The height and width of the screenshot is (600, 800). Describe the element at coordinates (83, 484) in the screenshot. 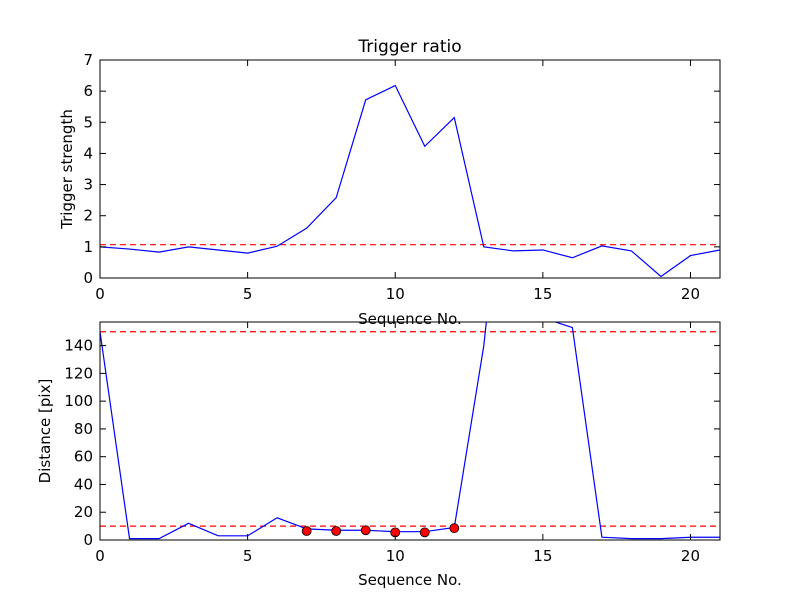

I see `y-tick-label: 40` at that location.